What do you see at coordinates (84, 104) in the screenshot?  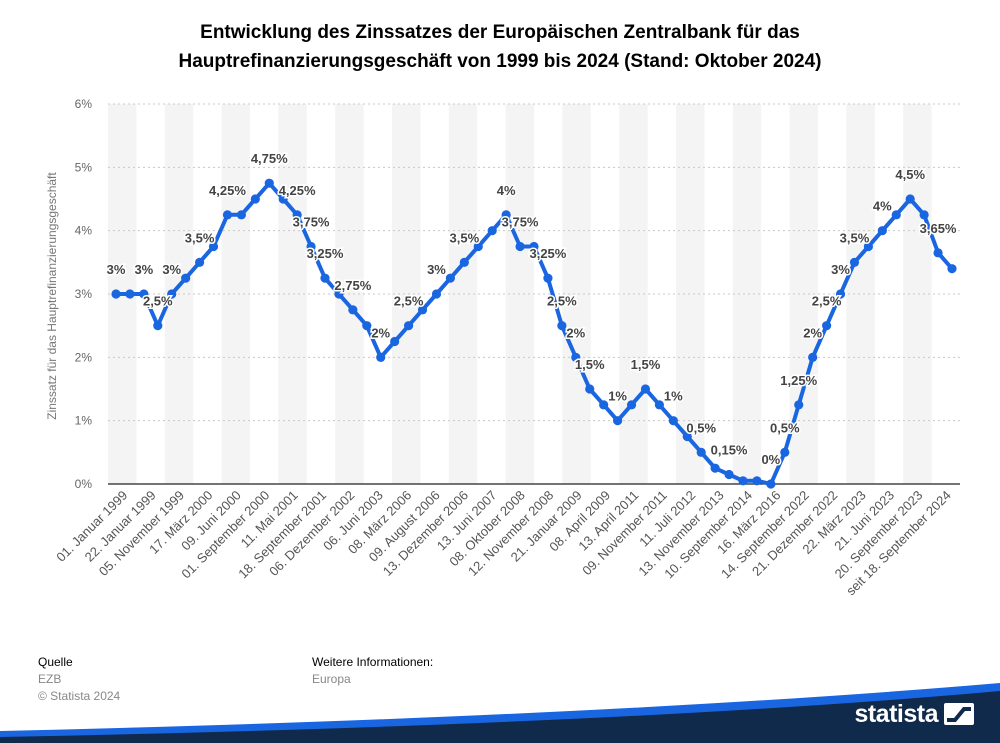 I see `y-tick-label: 6%` at bounding box center [84, 104].